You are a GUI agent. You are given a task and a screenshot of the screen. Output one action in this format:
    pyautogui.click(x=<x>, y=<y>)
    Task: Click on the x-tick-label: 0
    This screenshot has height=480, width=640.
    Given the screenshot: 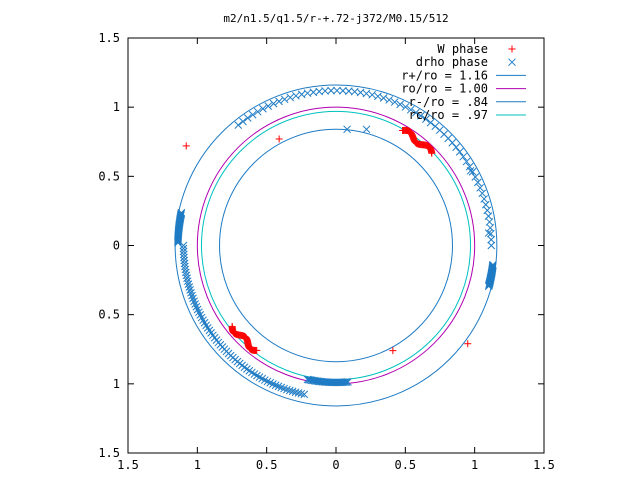 What is the action you would take?
    pyautogui.click(x=335, y=465)
    